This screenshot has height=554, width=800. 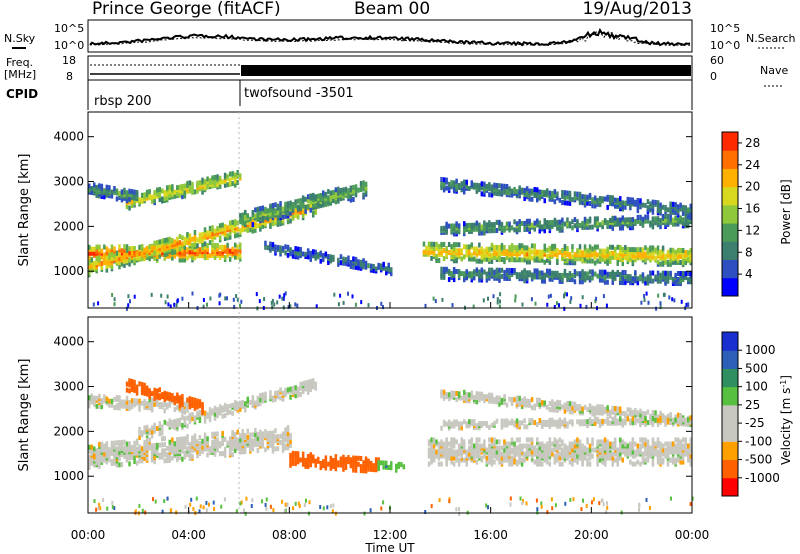 What do you see at coordinates (68, 137) in the screenshot?
I see `y-tick-label: 4000` at bounding box center [68, 137].